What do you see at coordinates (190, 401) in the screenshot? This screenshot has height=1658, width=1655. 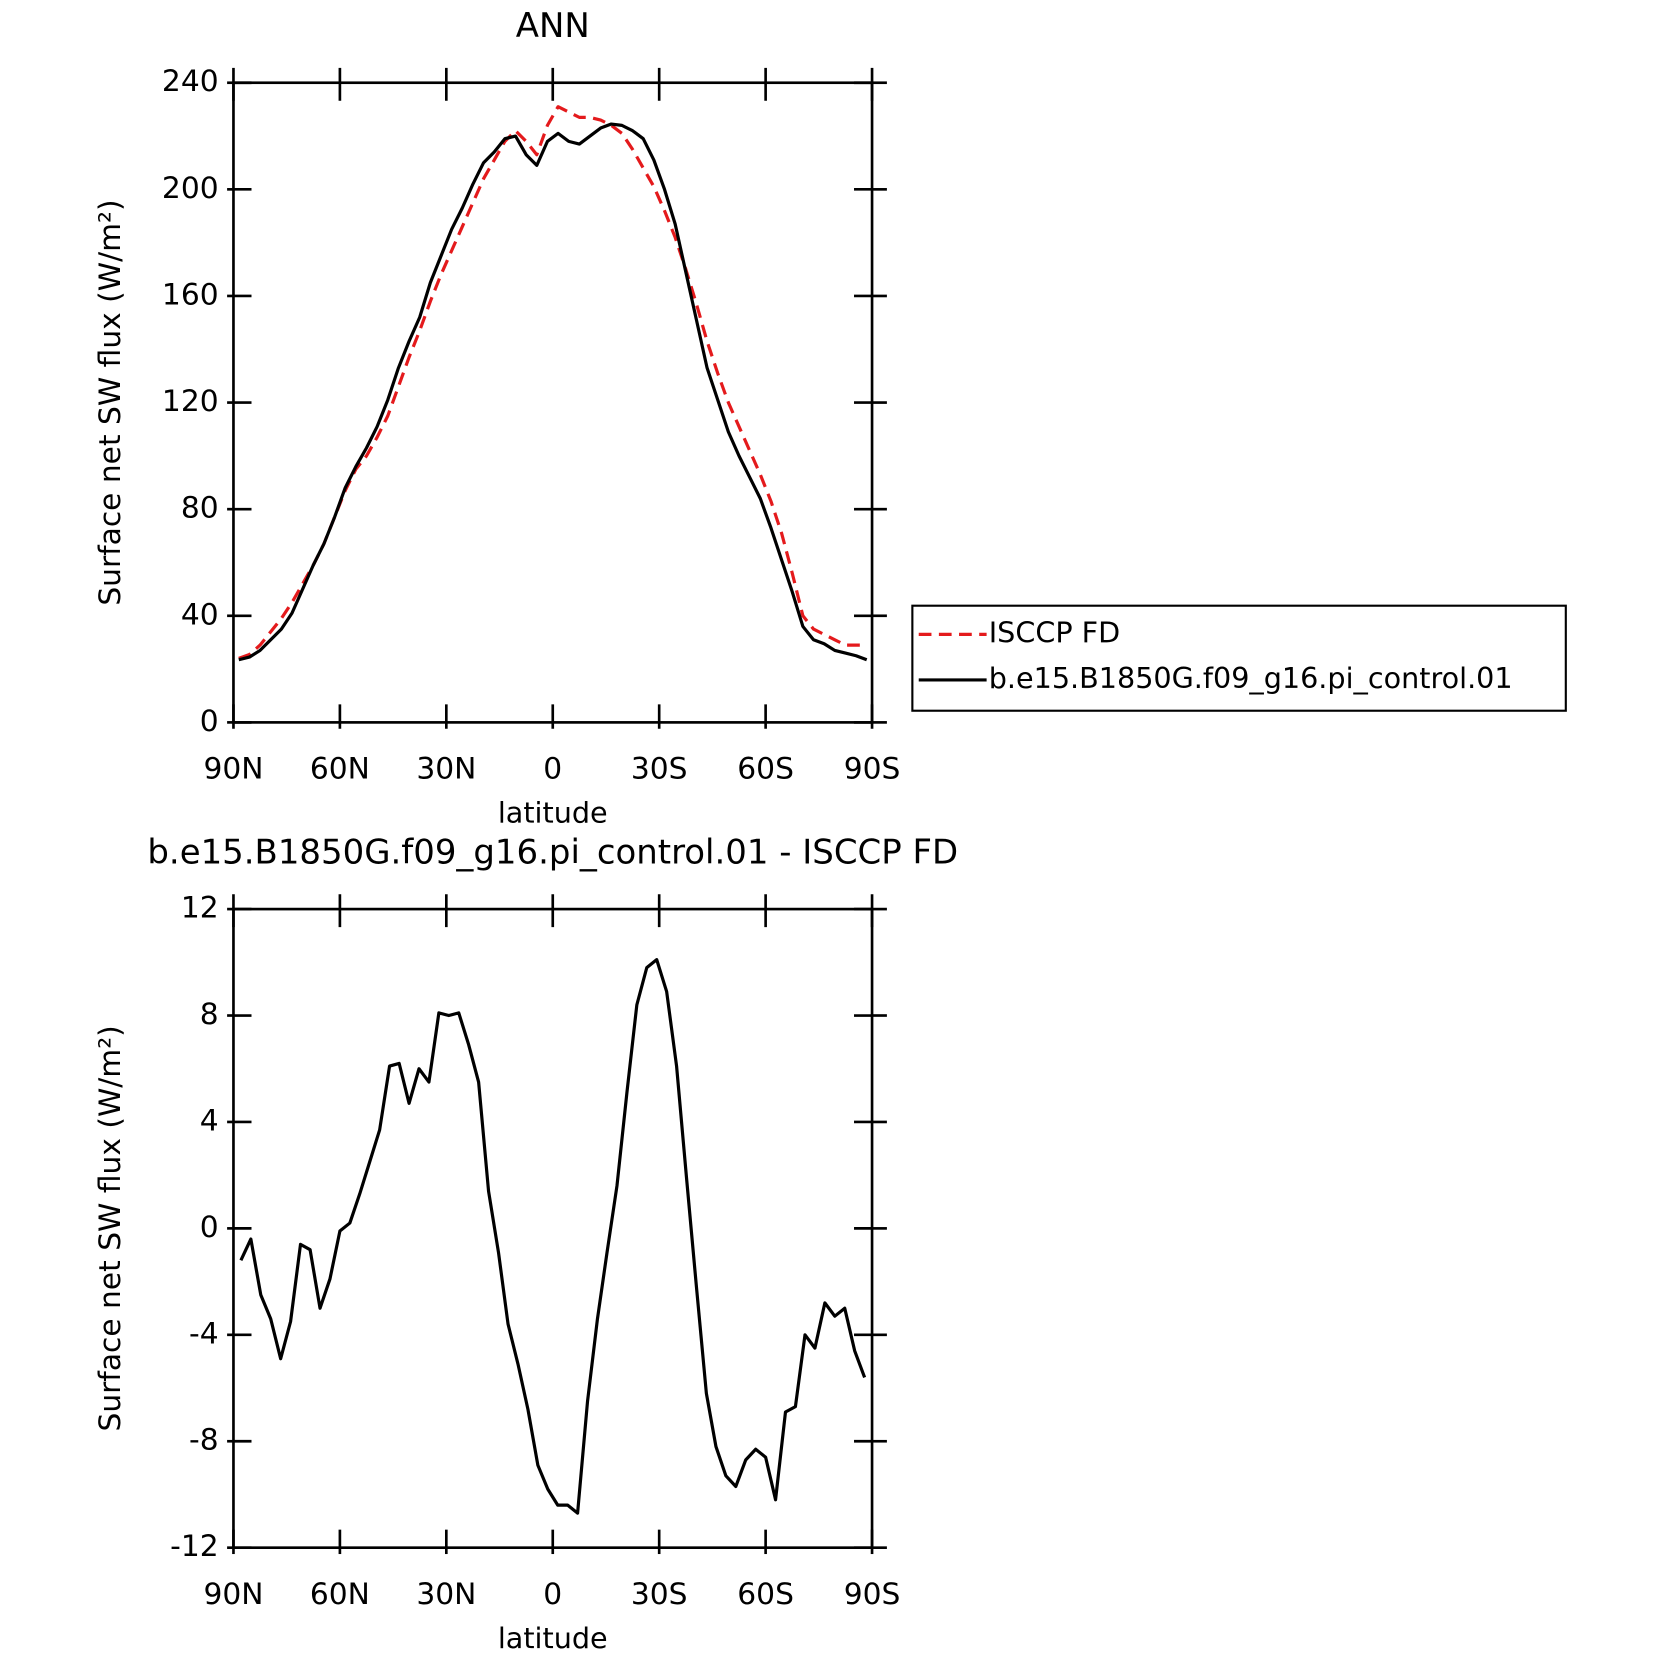 I see `y-tick-label: 120` at bounding box center [190, 401].